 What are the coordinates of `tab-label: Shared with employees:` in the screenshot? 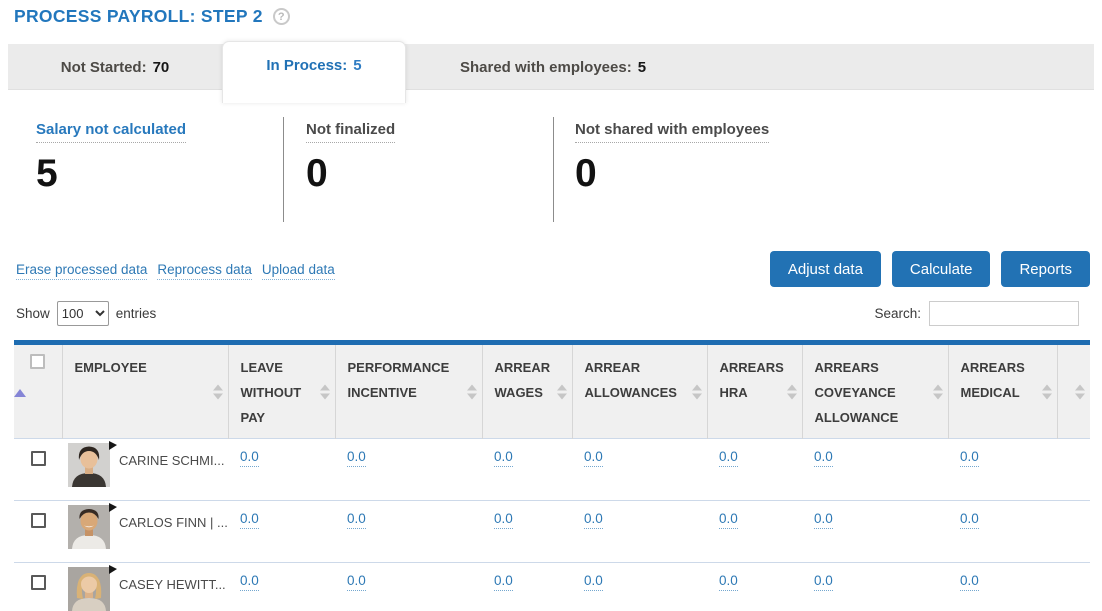 It's located at (545, 67).